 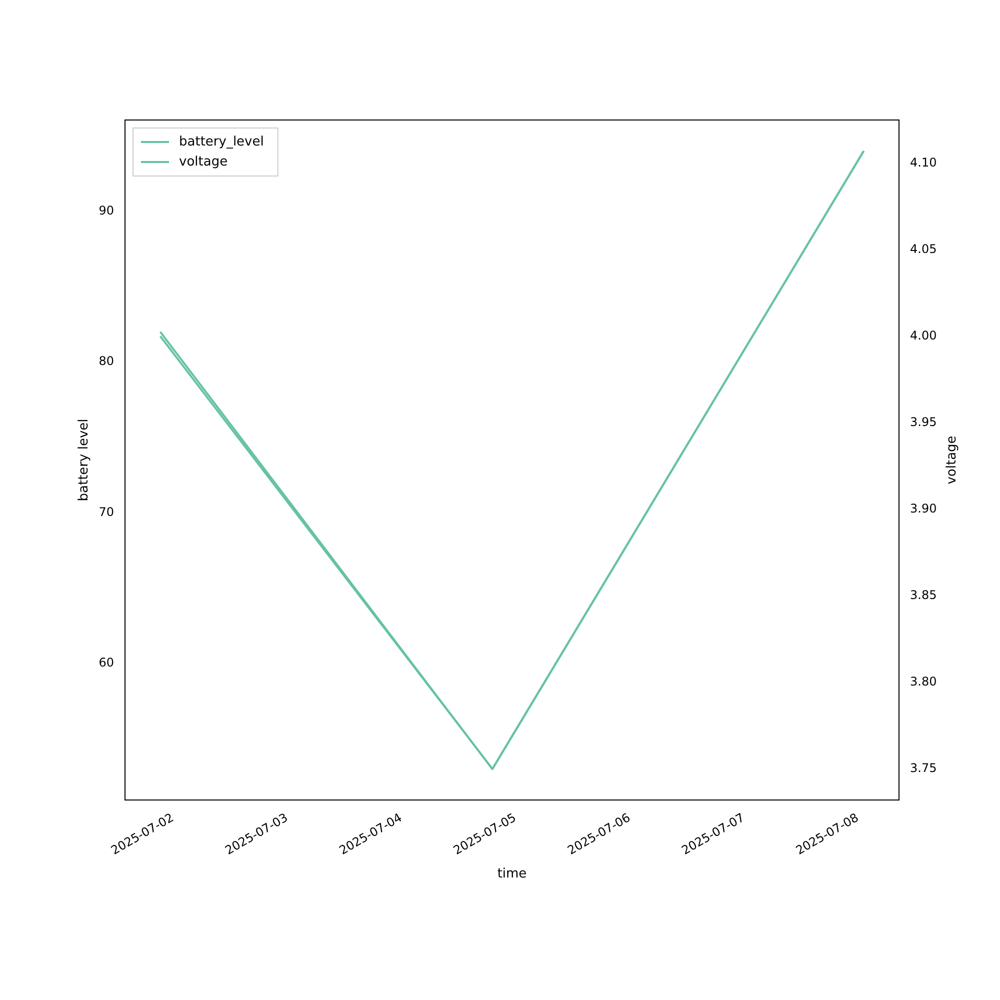 What do you see at coordinates (203, 162) in the screenshot?
I see `legend-label: voltage` at bounding box center [203, 162].